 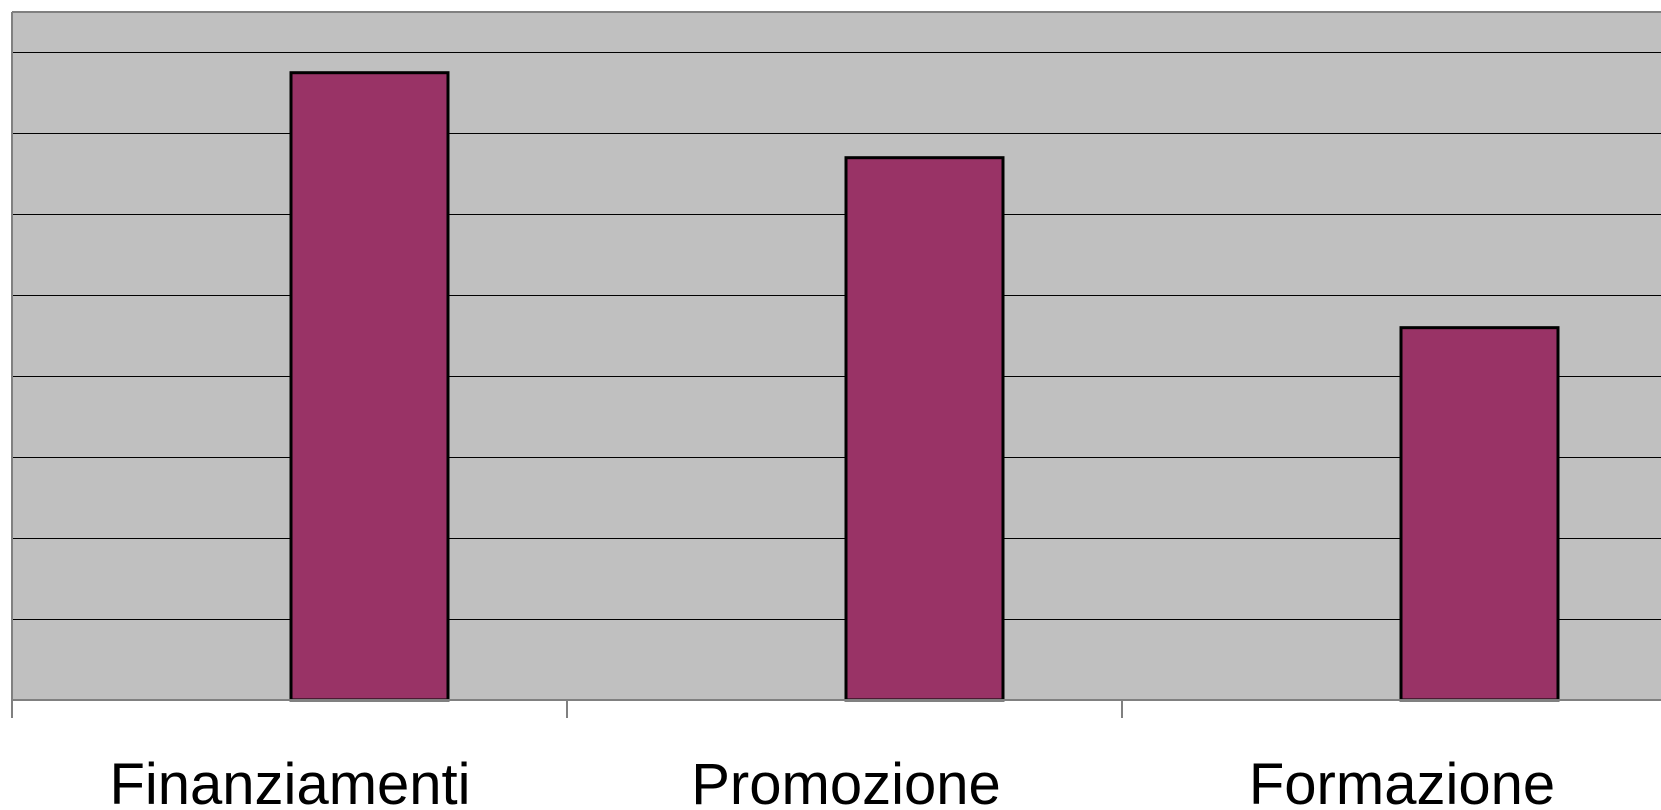 What do you see at coordinates (567, 709) in the screenshot?
I see `x-axis-ticks` at bounding box center [567, 709].